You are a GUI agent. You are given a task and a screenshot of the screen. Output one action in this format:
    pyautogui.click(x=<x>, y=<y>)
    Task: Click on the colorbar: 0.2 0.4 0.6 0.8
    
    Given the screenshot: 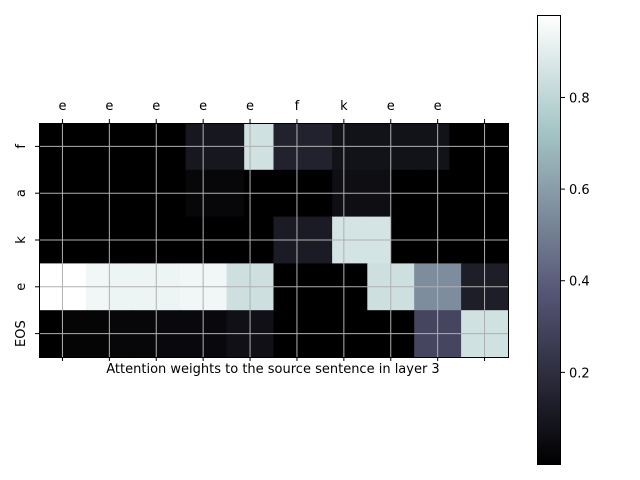 What is the action you would take?
    pyautogui.click(x=563, y=240)
    